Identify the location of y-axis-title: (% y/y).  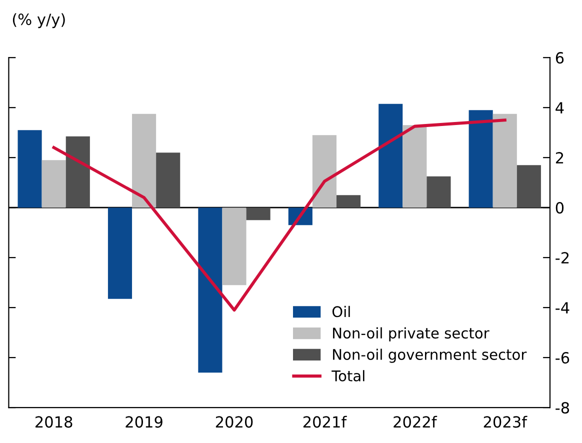
(38, 20).